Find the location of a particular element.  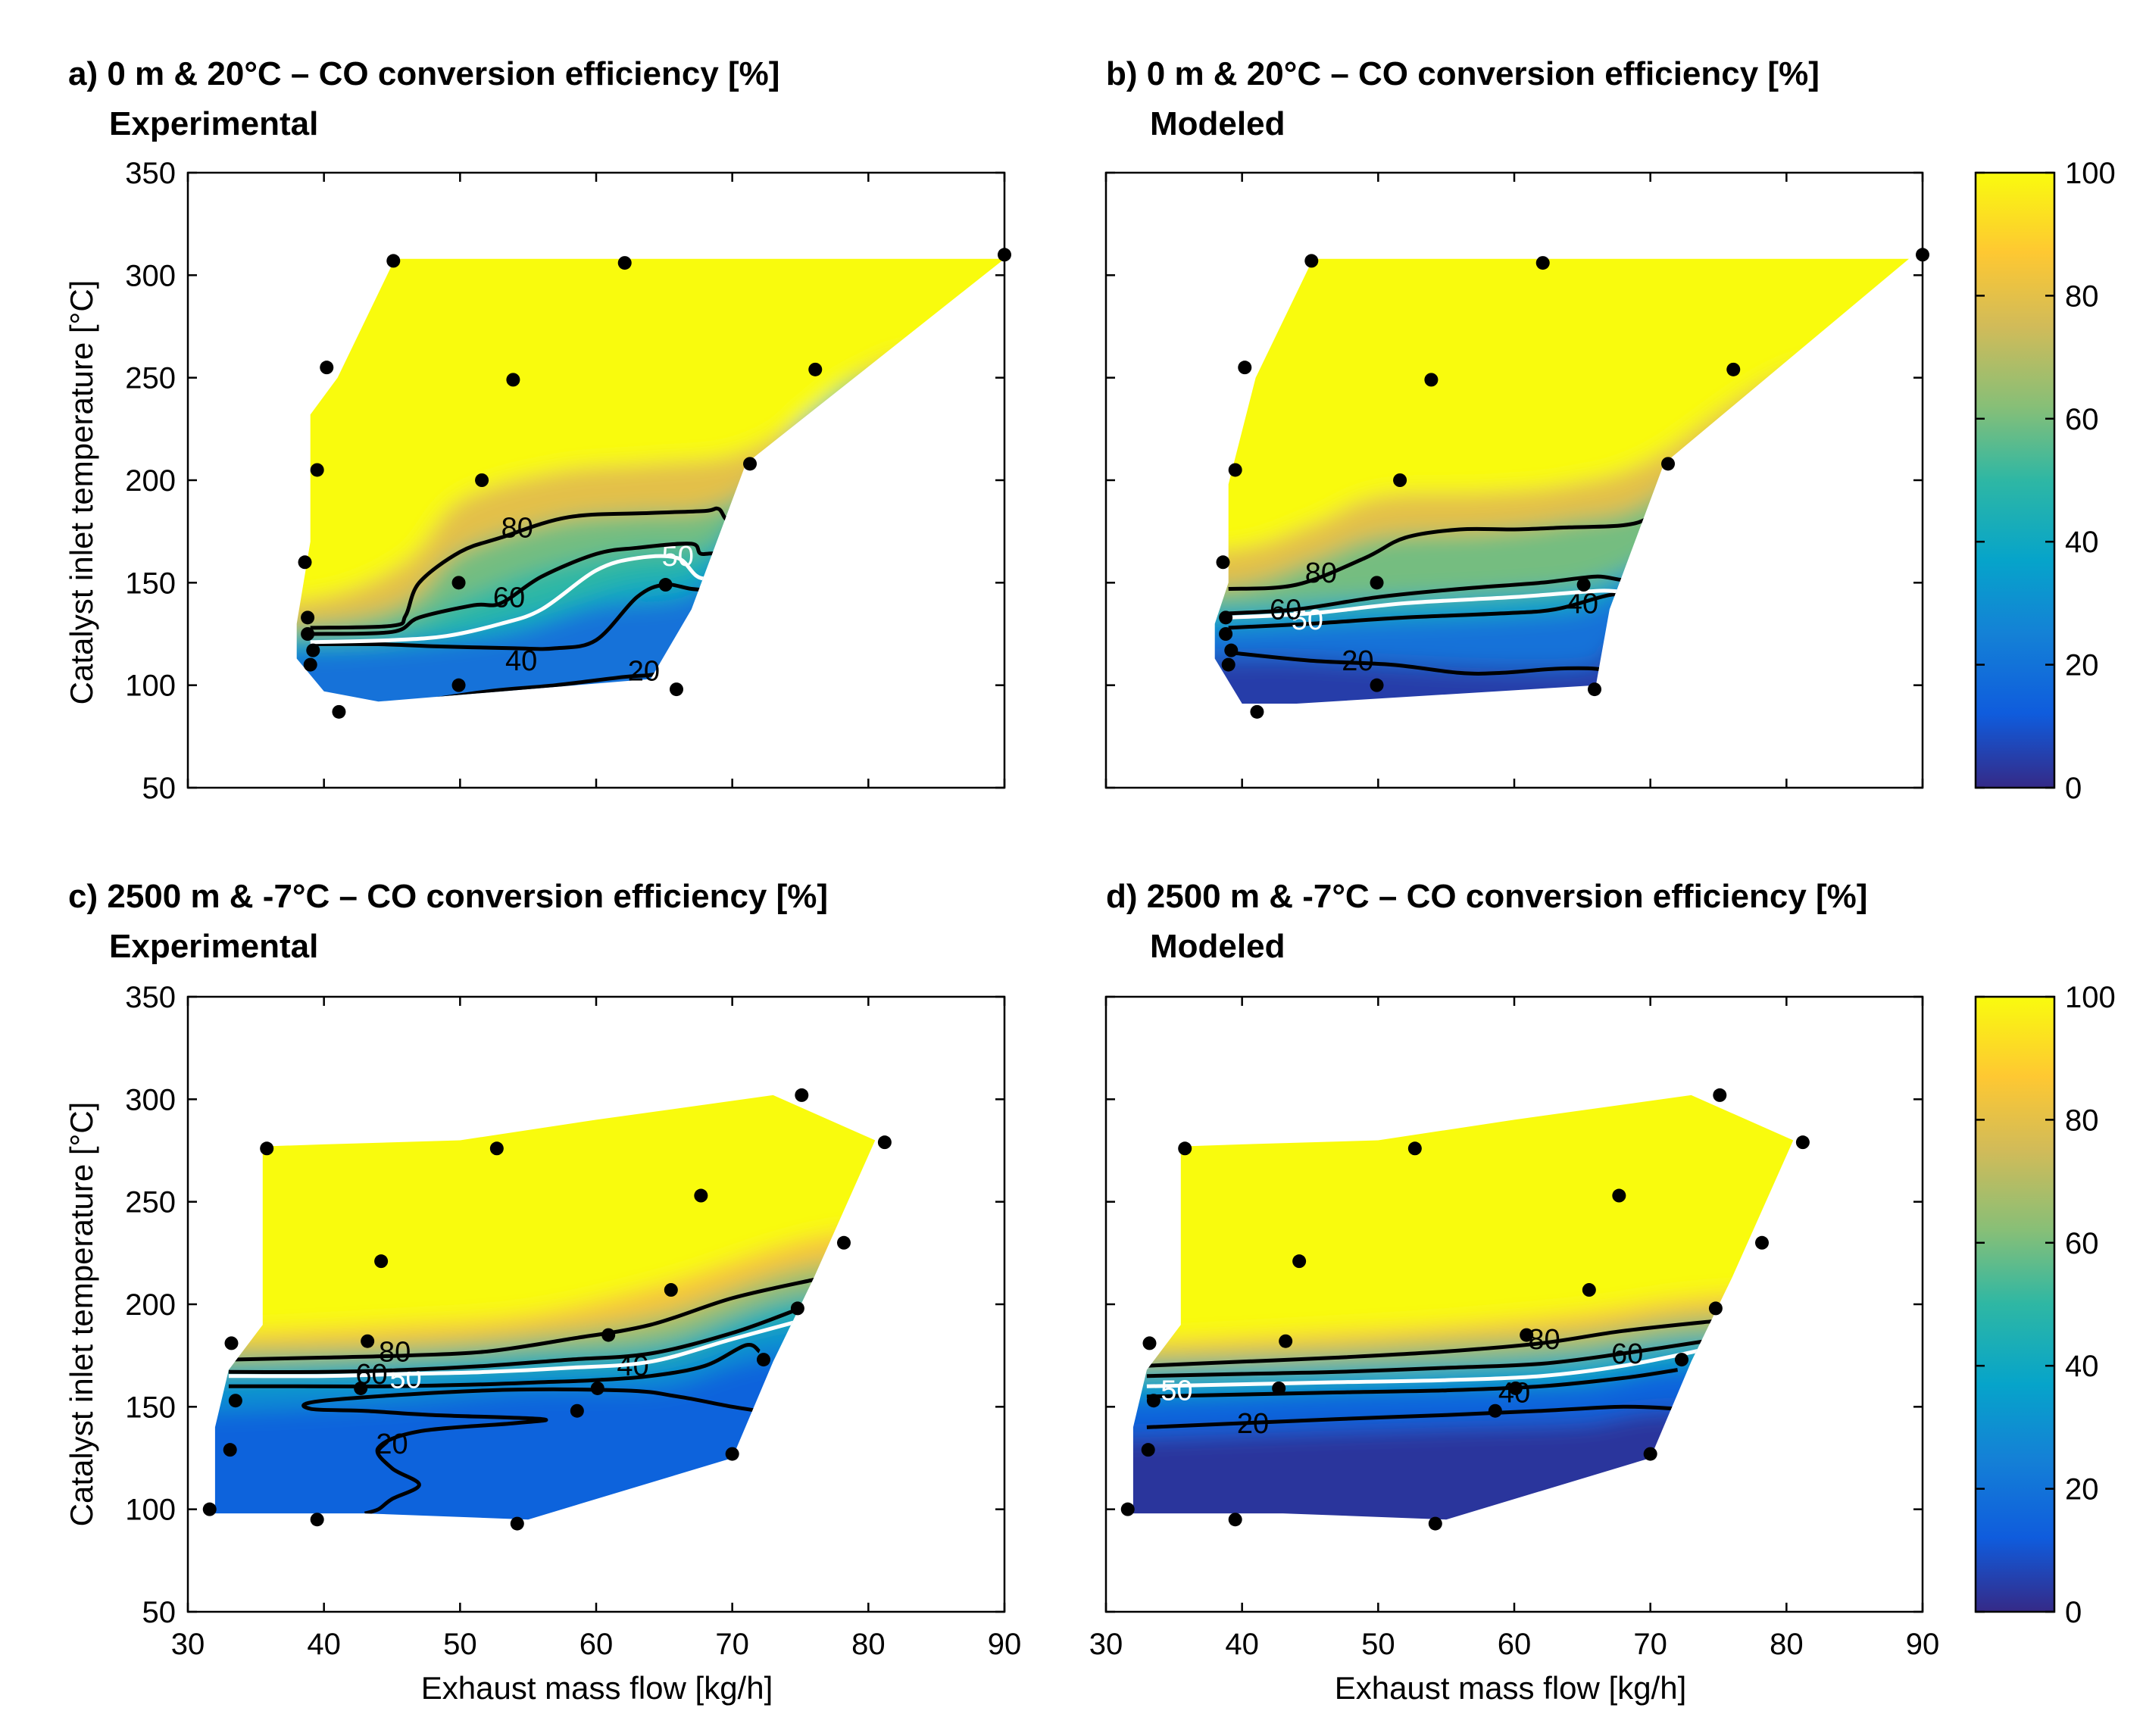

x-tick-label: 40 is located at coordinates (324, 1644).